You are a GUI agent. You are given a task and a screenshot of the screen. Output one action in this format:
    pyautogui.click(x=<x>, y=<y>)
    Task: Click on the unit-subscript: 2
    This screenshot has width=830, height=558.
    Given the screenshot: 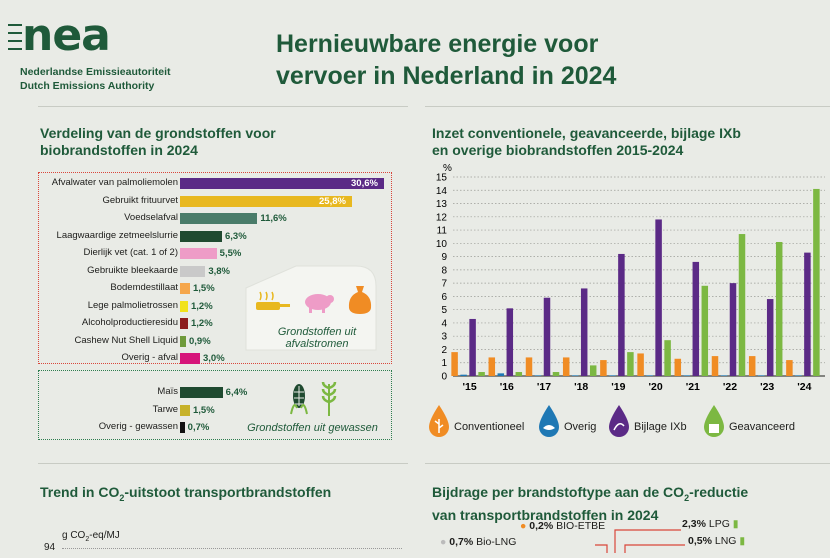 What is the action you would take?
    pyautogui.click(x=87, y=539)
    